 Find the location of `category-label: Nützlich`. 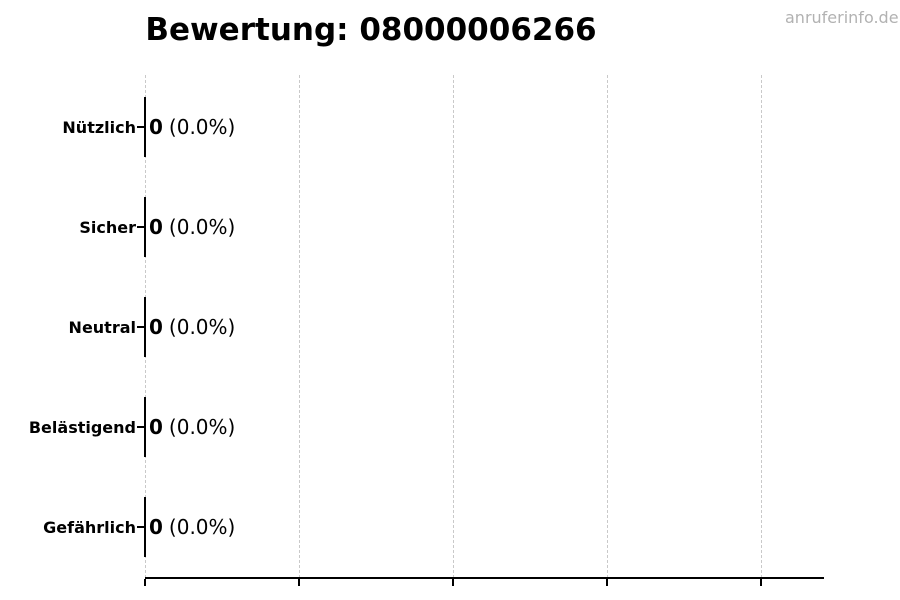

category-label: Nützlich is located at coordinates (99, 127).